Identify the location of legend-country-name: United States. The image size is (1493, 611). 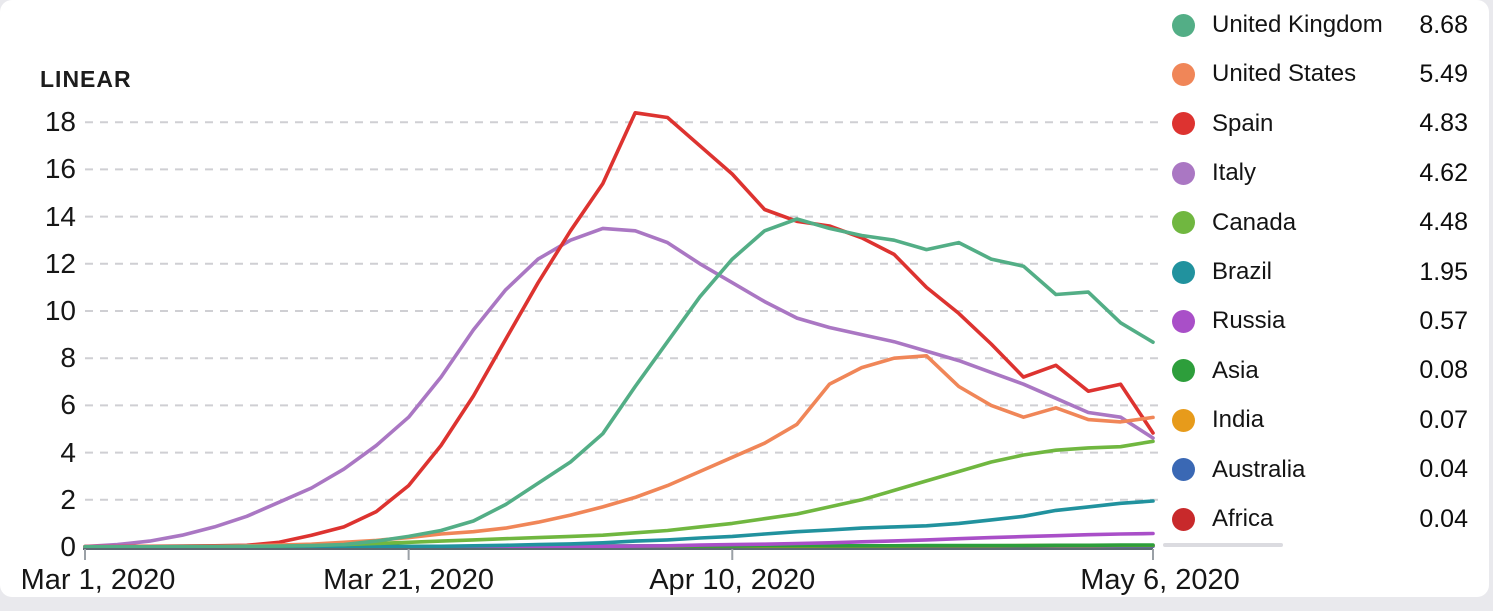
(1284, 74).